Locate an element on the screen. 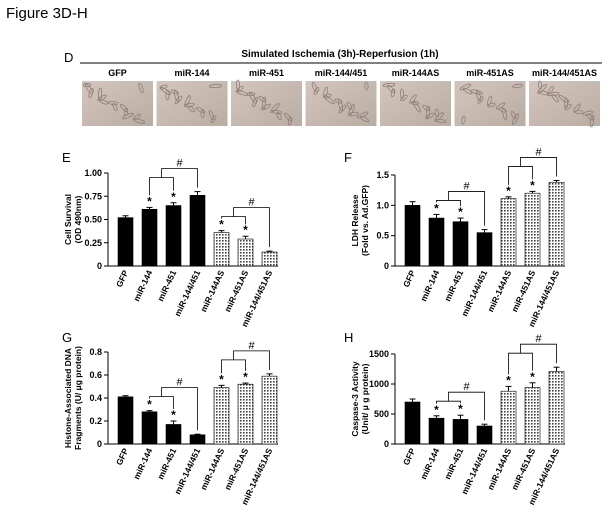 This screenshot has height=518, width=608. y-tick-label: 1000 is located at coordinates (379, 384).